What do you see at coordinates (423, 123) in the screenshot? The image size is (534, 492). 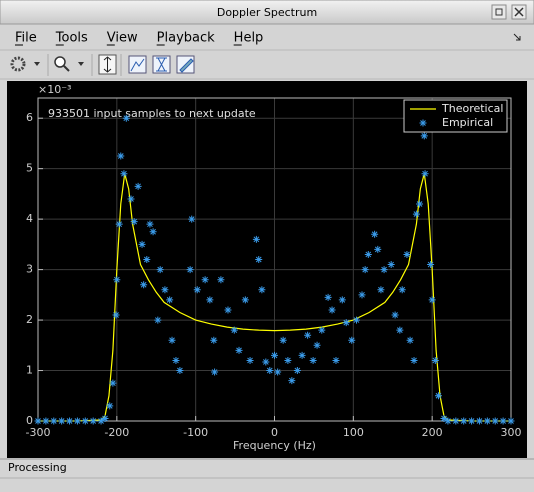 I see `legend-swatch` at bounding box center [423, 123].